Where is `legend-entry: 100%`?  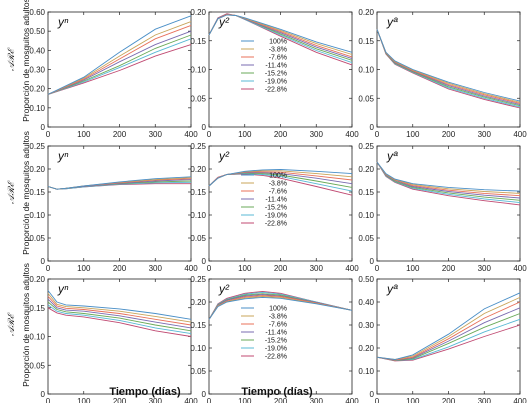 legend-entry: 100% is located at coordinates (278, 176).